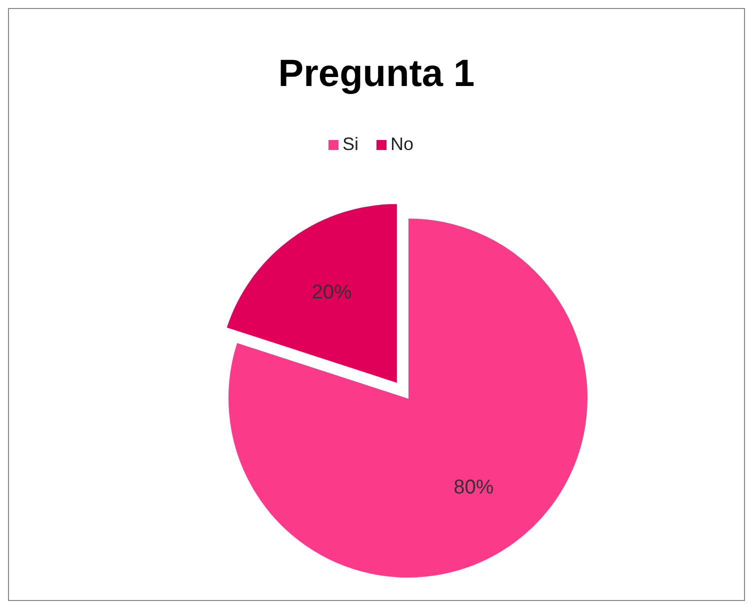  I want to click on legend-label: No, so click(402, 144).